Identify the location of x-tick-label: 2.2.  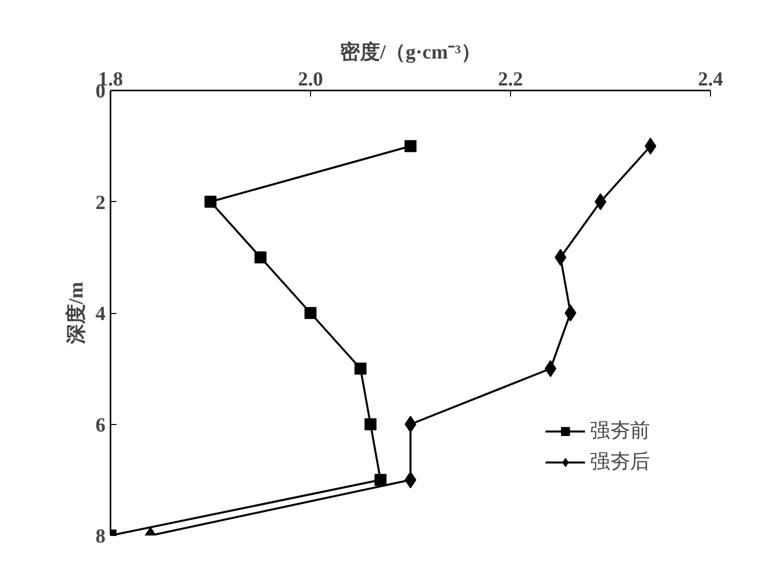
(510, 79).